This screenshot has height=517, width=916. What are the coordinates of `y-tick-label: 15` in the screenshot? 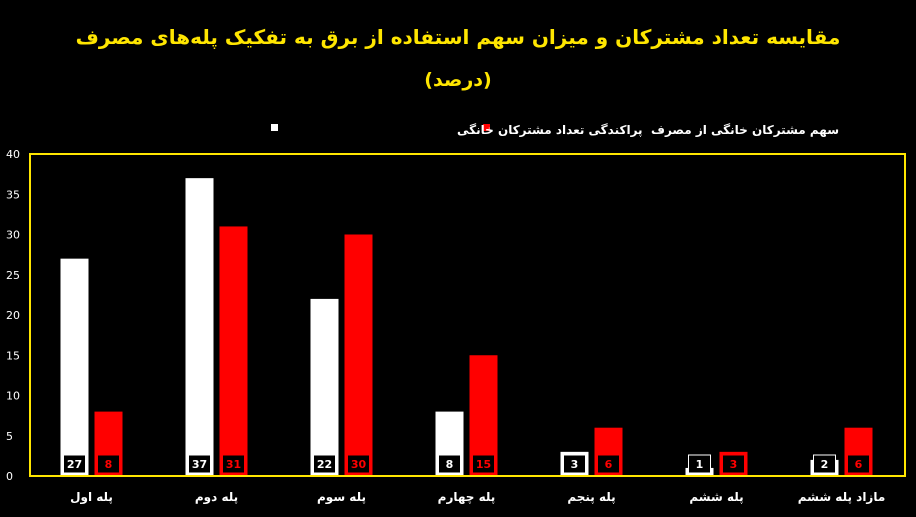 It's located at (13, 355).